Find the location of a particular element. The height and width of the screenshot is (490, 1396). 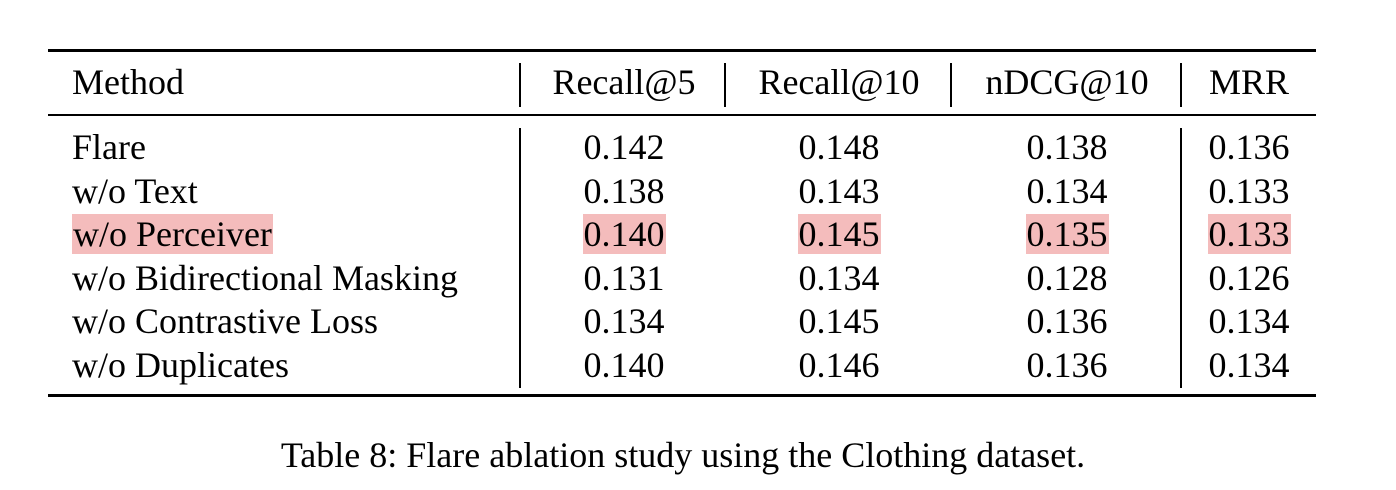

recall-5-cell: 0.134 is located at coordinates (624, 321).